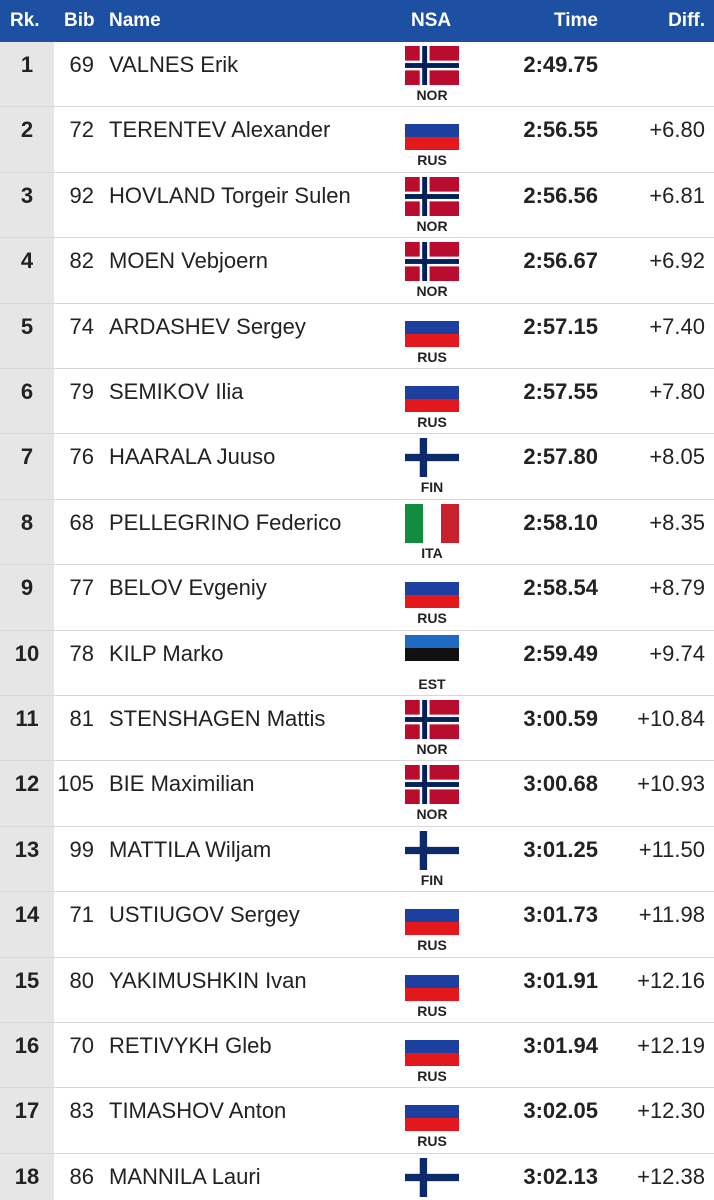 The width and height of the screenshot is (714, 1200). Describe the element at coordinates (27, 597) in the screenshot. I see `rank: 9` at that location.